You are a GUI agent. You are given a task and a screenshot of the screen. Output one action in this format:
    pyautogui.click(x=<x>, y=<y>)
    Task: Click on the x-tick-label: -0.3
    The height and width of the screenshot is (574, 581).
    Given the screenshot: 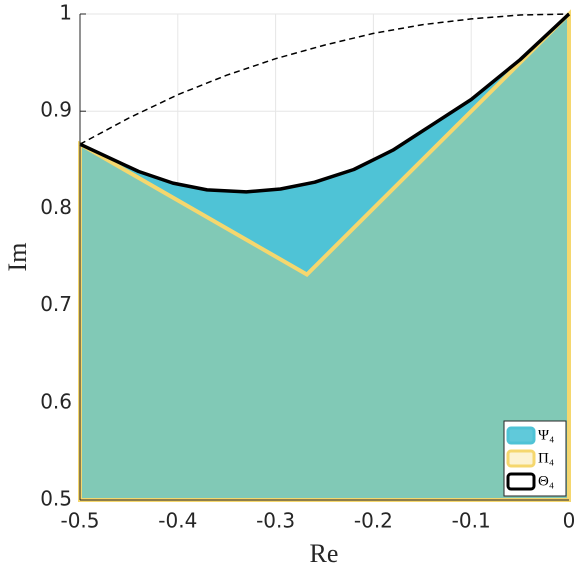 What is the action you would take?
    pyautogui.click(x=275, y=521)
    